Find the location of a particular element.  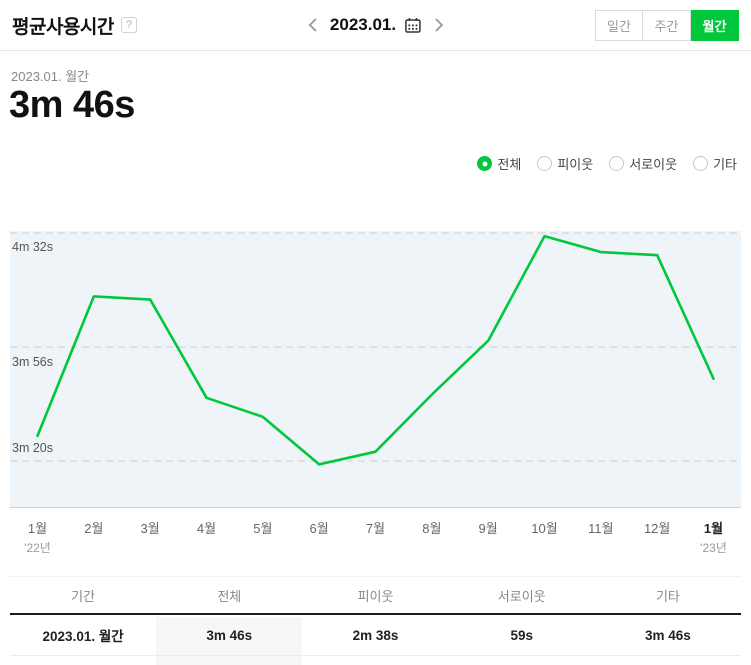

next-month-icon is located at coordinates (438, 25).